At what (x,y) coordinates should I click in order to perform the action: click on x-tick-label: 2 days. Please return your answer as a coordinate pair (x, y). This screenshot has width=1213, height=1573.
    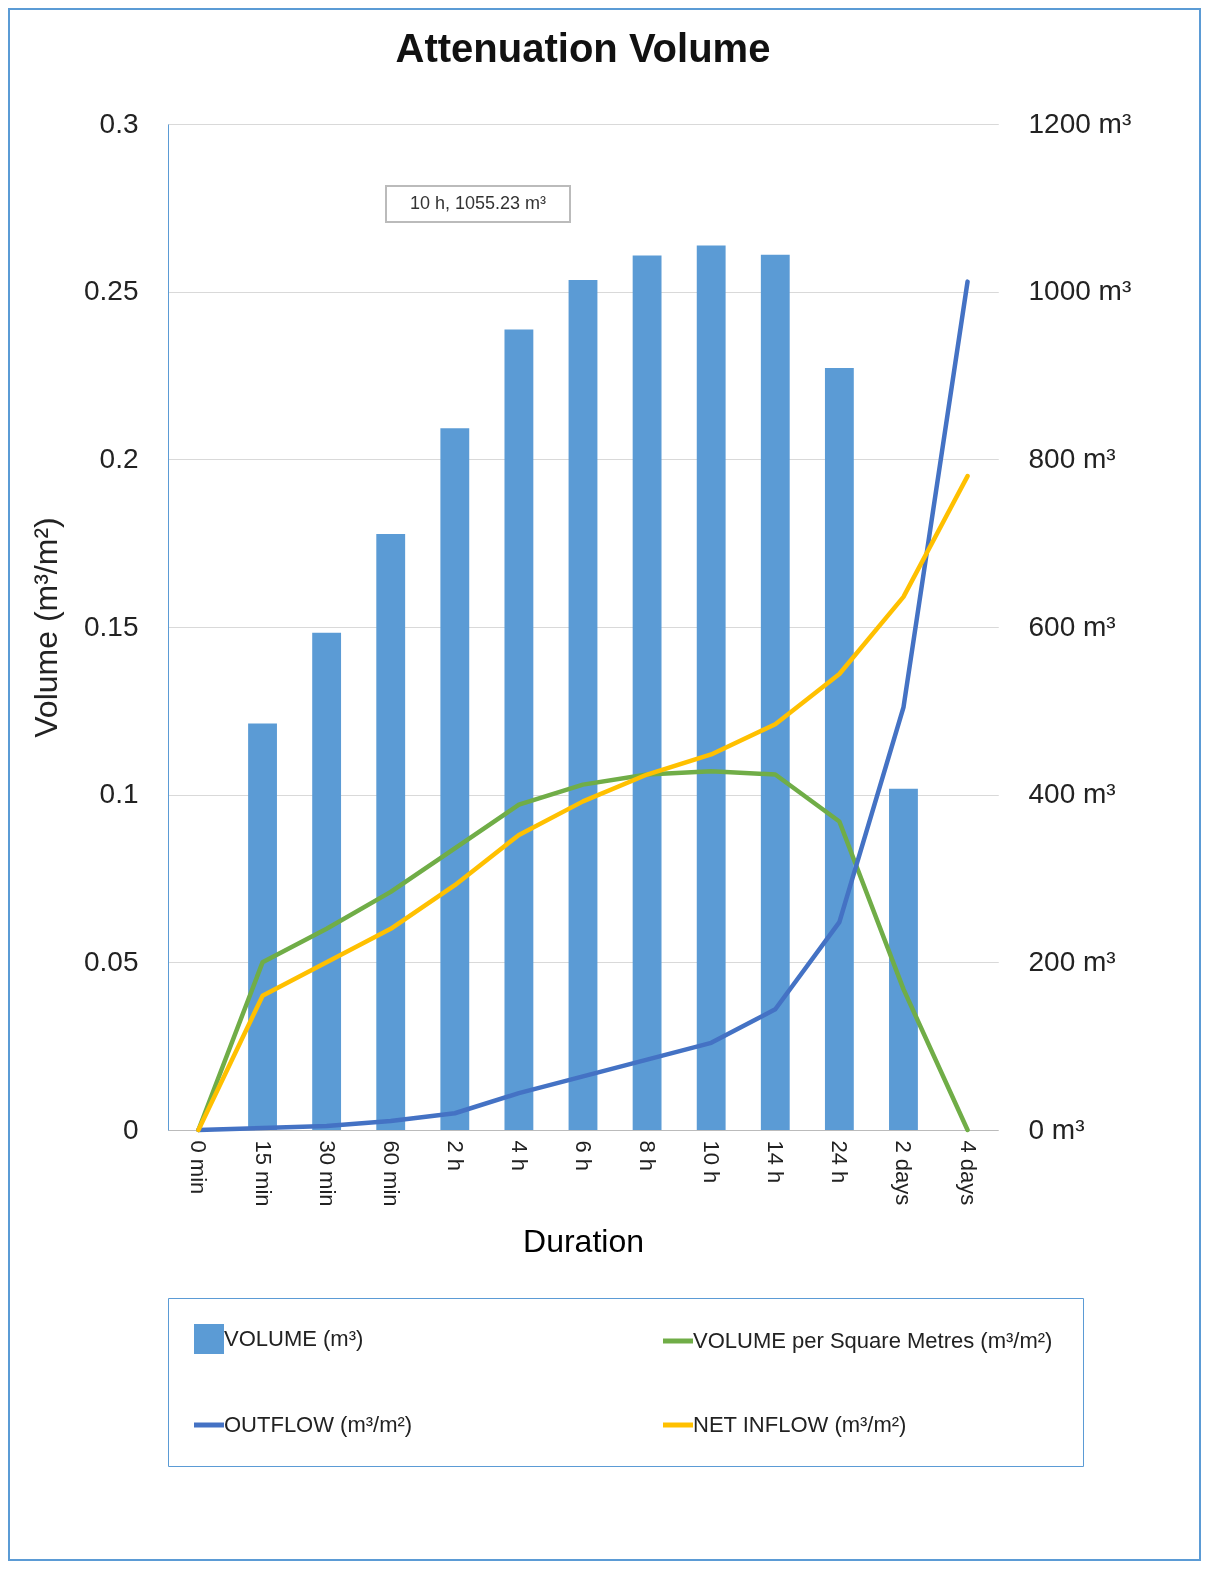
    Looking at the image, I should click on (904, 1173).